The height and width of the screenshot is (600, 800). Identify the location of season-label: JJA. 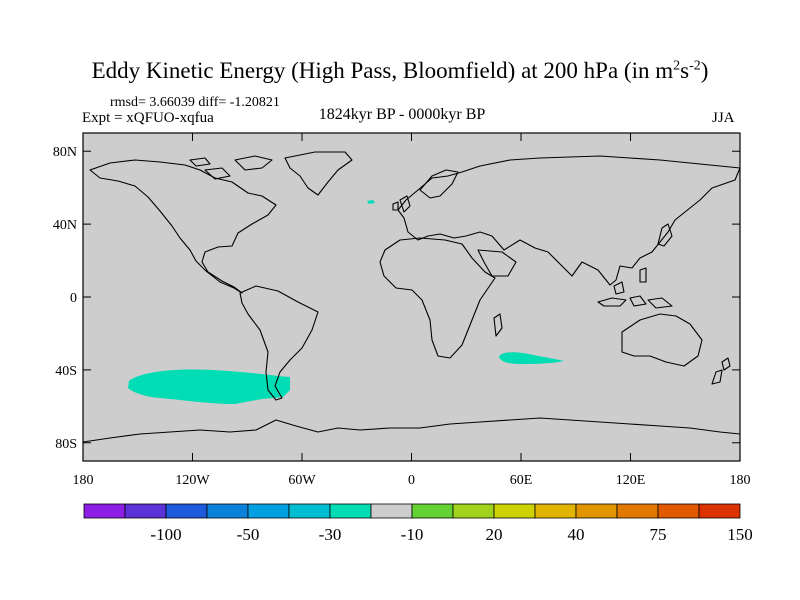
(723, 118).